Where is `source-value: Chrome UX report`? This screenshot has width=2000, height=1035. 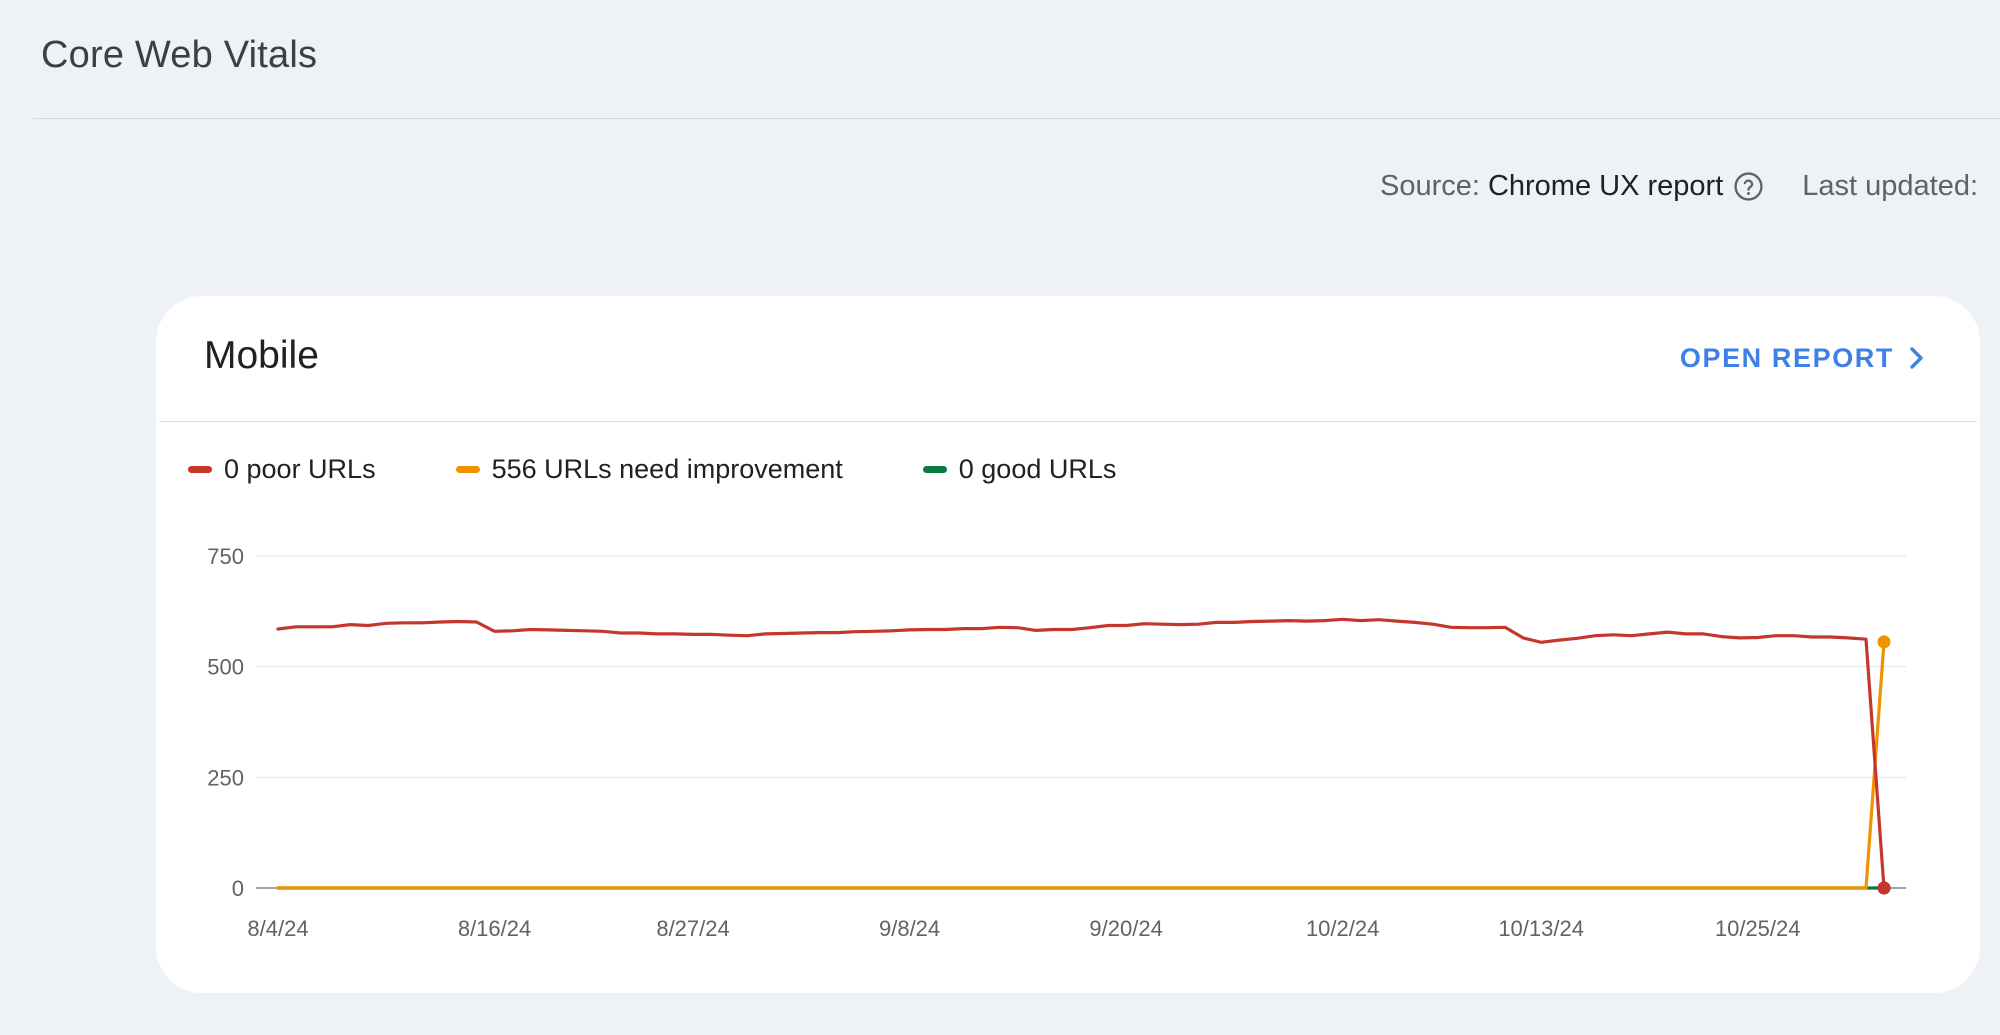
source-value: Chrome UX report is located at coordinates (1605, 185).